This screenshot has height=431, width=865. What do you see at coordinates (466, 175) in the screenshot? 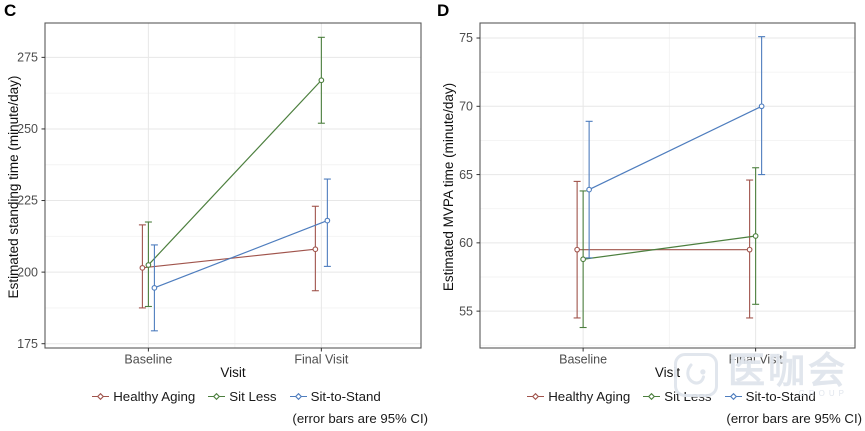
I see `y-tick-label: 65` at bounding box center [466, 175].